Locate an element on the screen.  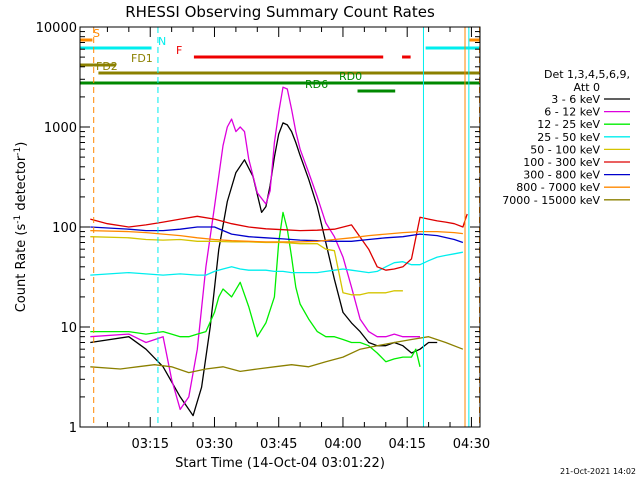
flag-group: S NF FD1 FD2 RD0 RD6 is located at coordinates (280, 60).